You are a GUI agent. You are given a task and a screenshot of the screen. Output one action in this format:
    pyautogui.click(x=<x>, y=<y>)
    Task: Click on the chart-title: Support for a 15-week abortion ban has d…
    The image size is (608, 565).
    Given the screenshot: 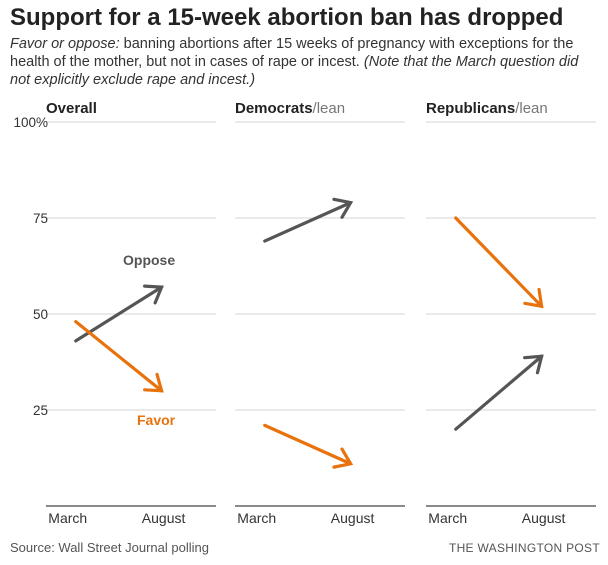 What is the action you would take?
    pyautogui.click(x=287, y=17)
    